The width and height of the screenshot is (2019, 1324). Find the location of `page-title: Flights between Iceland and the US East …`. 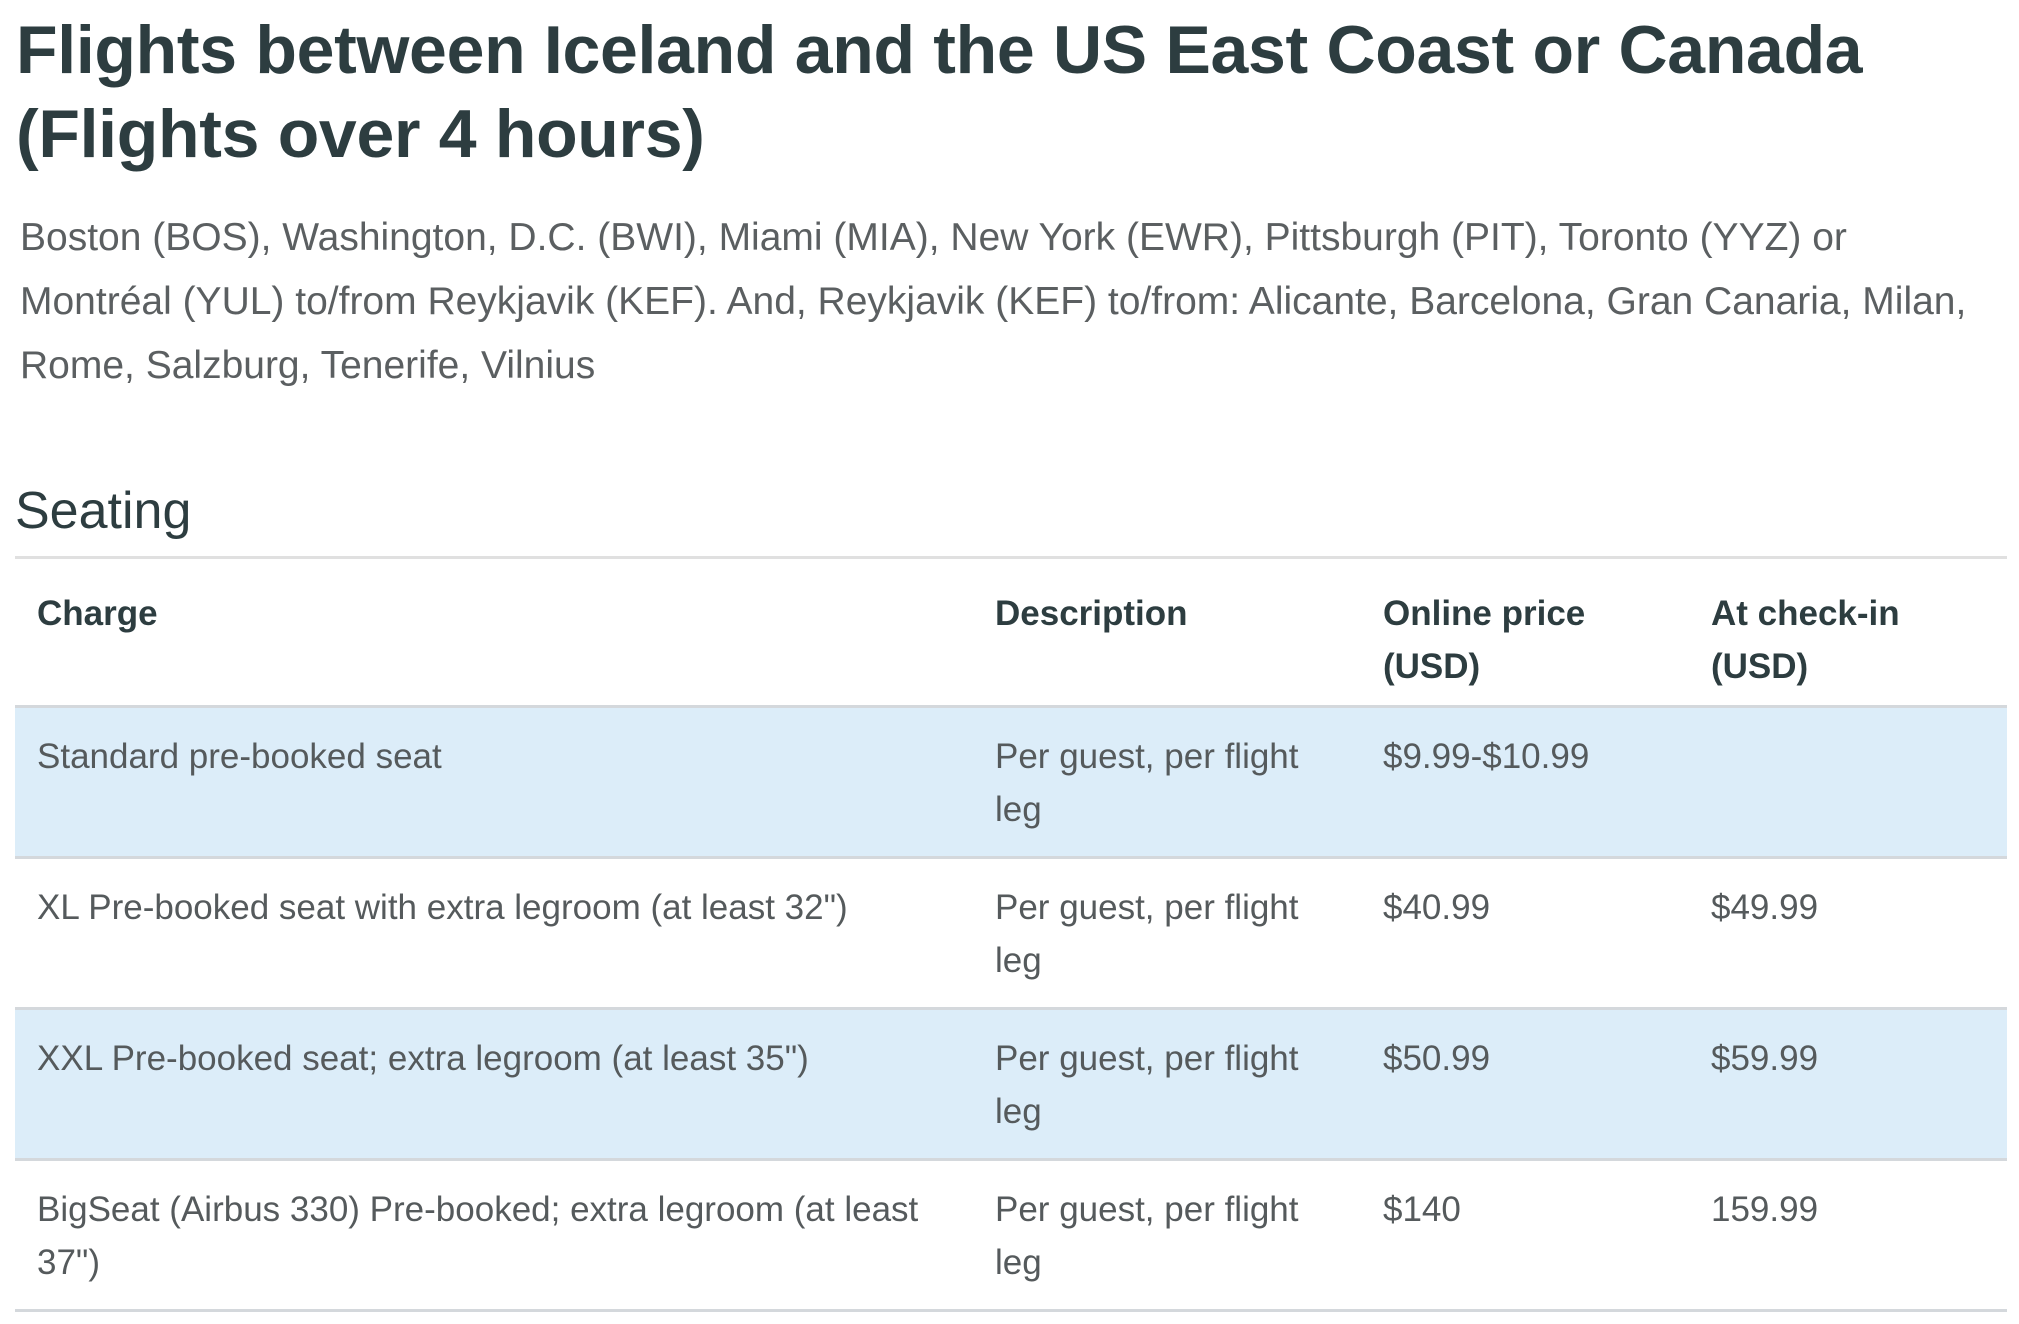

page-title: Flights between Iceland and the US East … is located at coordinates (939, 92).